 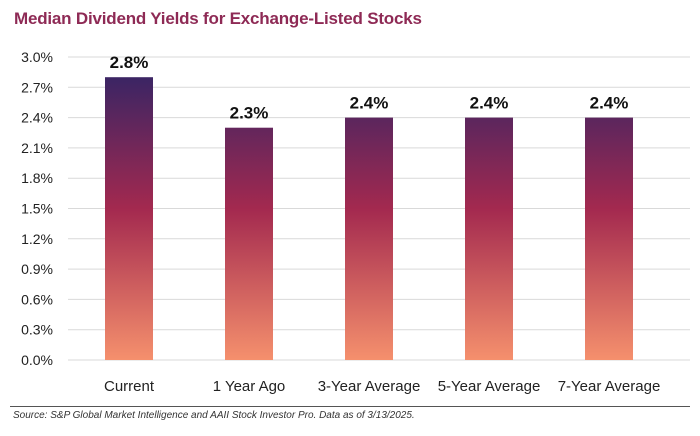 What do you see at coordinates (37, 87) in the screenshot?
I see `y-tick-label: 2.7%` at bounding box center [37, 87].